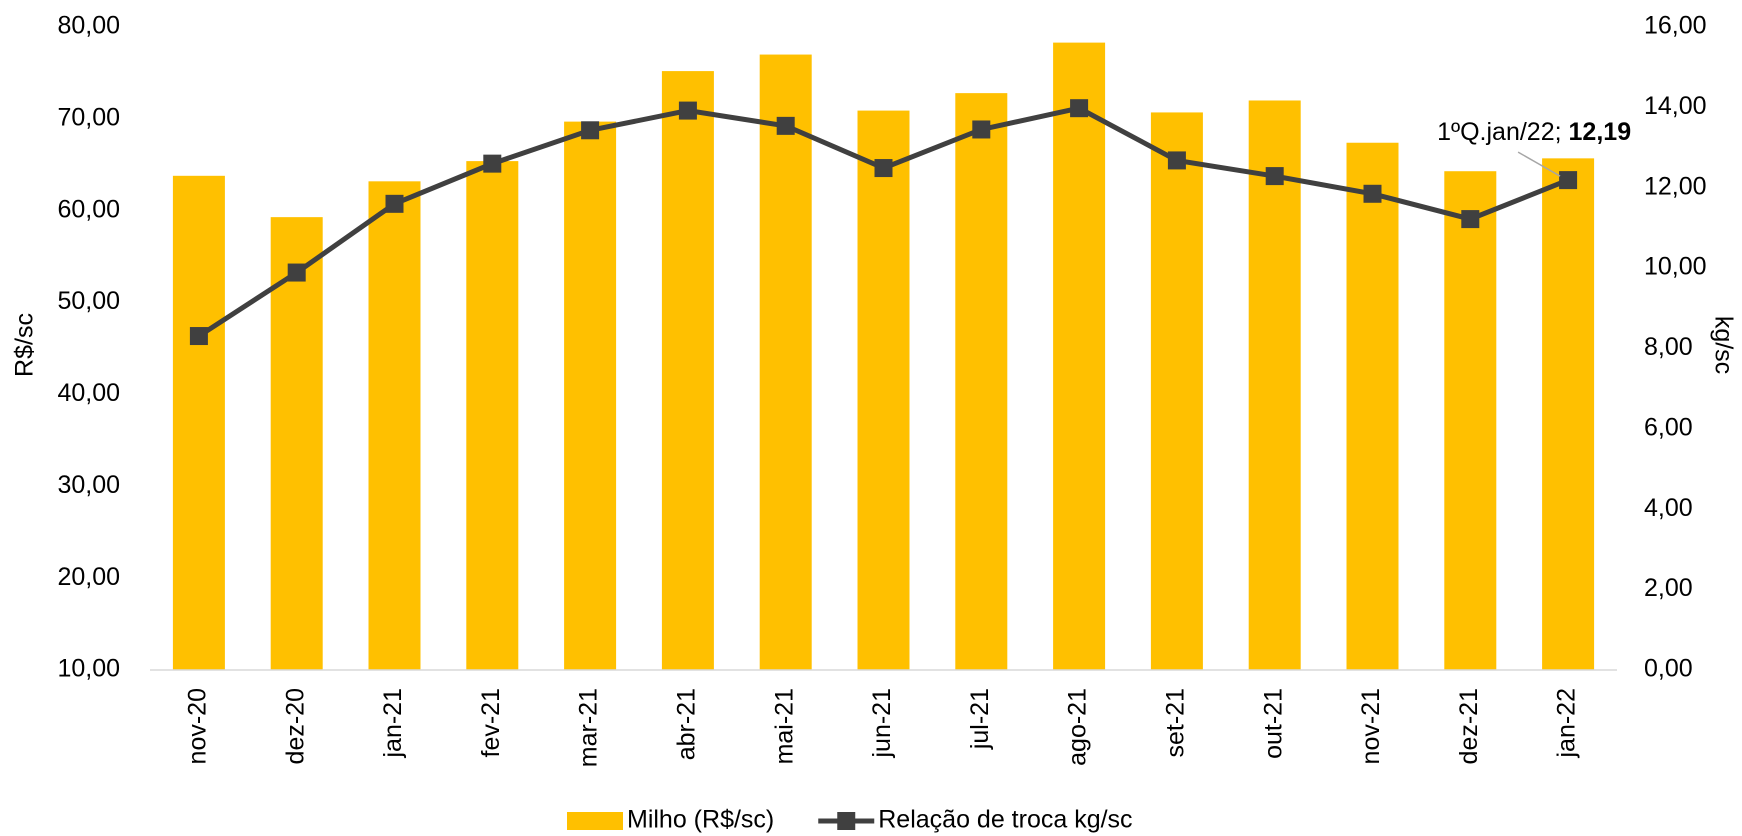  Describe the element at coordinates (1176, 722) in the screenshot. I see `x-tick-label: set-21` at that location.